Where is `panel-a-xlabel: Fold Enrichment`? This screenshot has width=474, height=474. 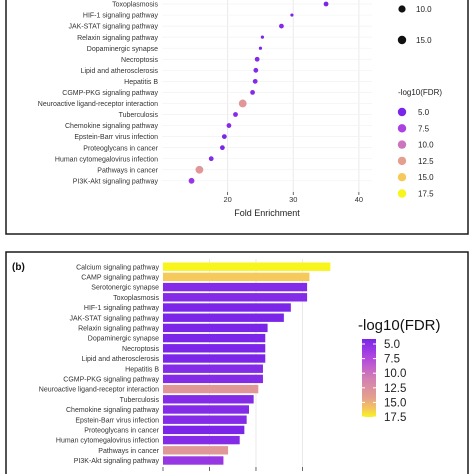
panel-a-xlabel: Fold Enrichment is located at coordinates (267, 213).